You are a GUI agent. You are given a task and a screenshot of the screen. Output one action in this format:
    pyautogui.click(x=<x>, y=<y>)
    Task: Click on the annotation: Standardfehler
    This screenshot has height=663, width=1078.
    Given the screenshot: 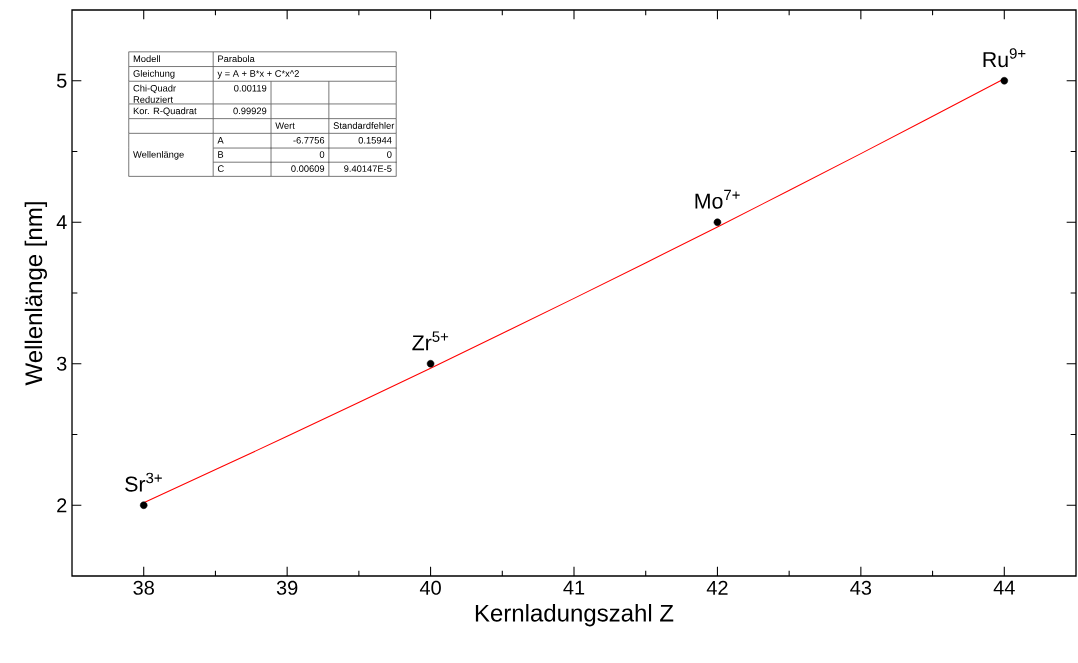 What is the action you would take?
    pyautogui.click(x=364, y=125)
    